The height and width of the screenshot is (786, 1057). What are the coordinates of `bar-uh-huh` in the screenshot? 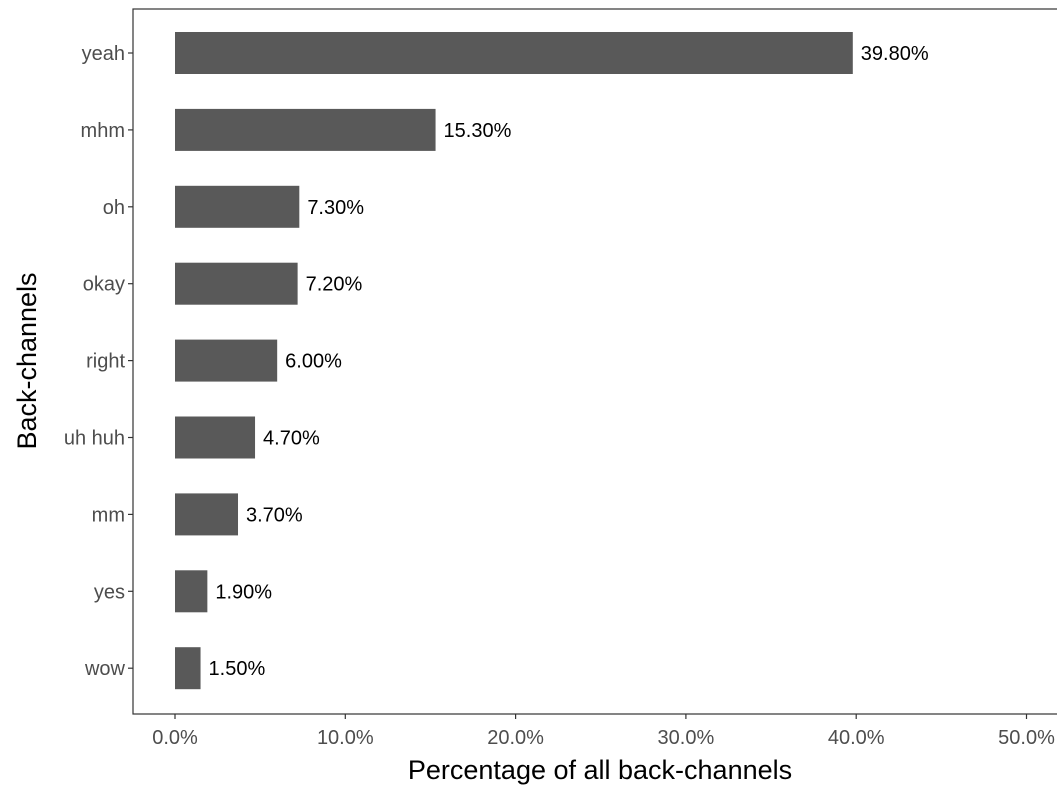 It's located at (215, 437).